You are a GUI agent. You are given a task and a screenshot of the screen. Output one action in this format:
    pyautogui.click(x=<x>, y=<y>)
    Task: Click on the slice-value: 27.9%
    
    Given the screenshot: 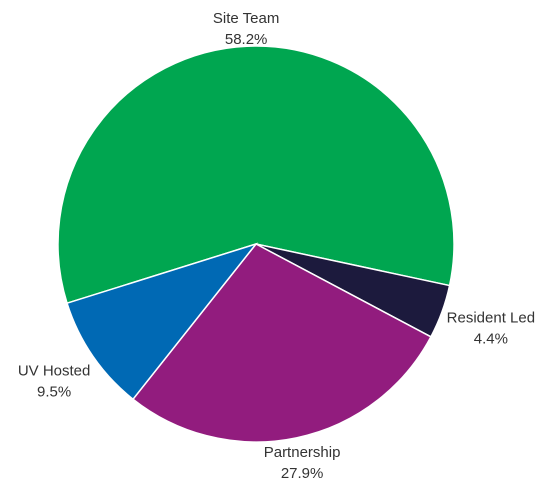 What is the action you would take?
    pyautogui.click(x=302, y=473)
    